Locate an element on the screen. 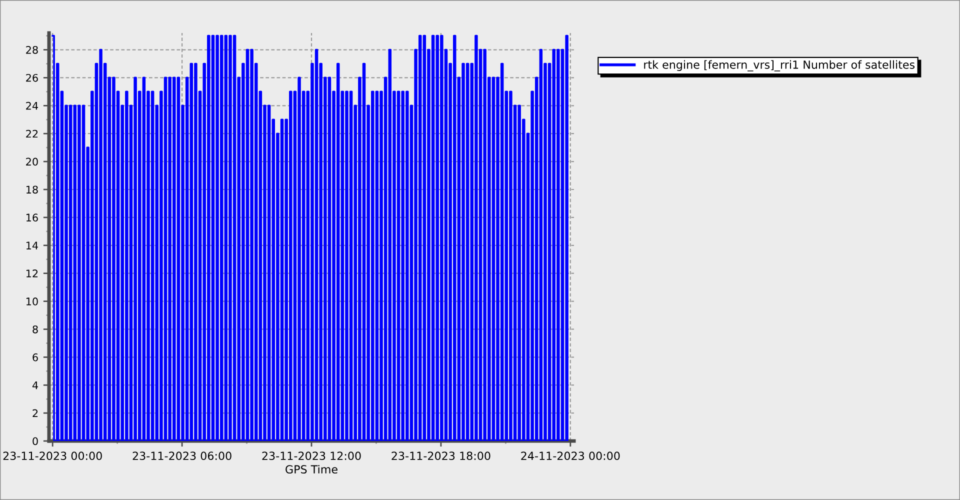 The width and height of the screenshot is (960, 500). x-tick-label: 24-11-2023 00:00 is located at coordinates (570, 456).